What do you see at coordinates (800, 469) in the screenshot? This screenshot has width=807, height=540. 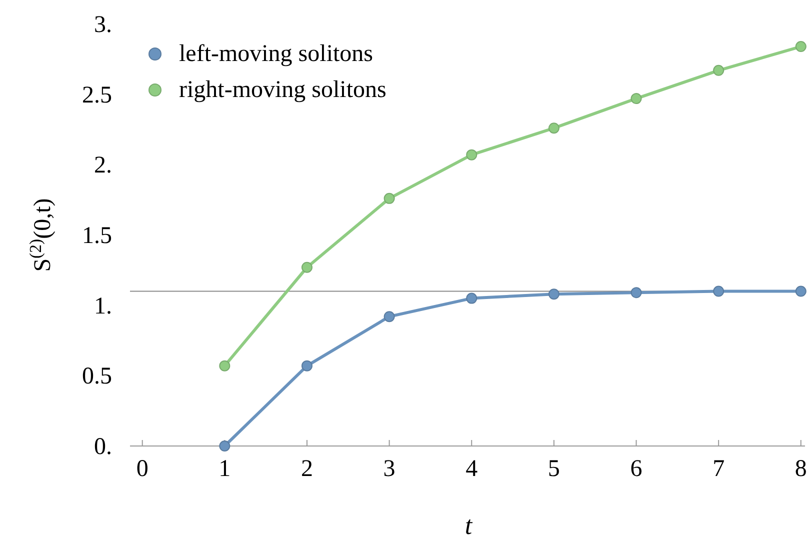 I see `x-tick-label: 8` at bounding box center [800, 469].